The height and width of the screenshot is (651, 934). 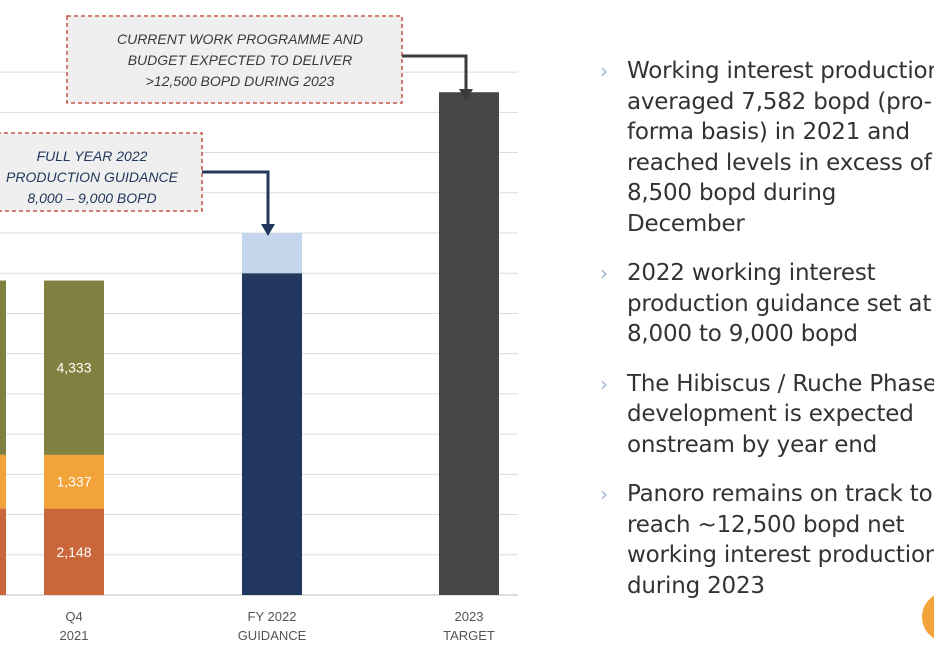 What do you see at coordinates (780, 383) in the screenshot?
I see `bullet-text-line: The Hibiscus / Ruche Phase 1` at bounding box center [780, 383].